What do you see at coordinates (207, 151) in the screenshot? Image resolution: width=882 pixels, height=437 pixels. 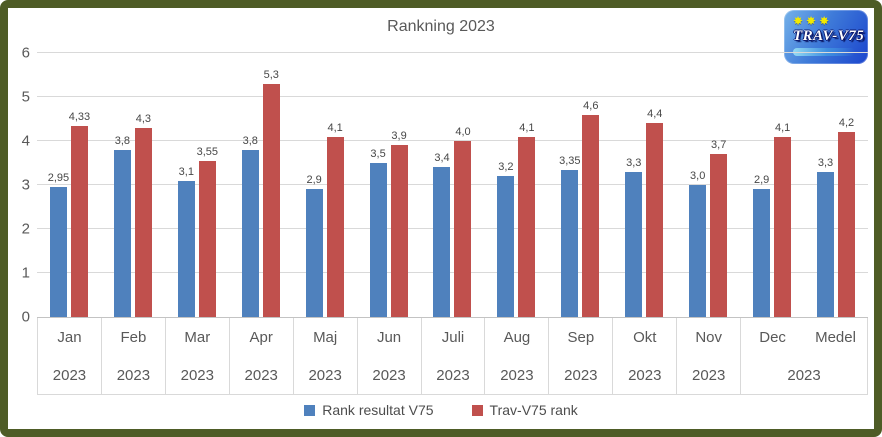 I see `data-label: 3,55` at bounding box center [207, 151].